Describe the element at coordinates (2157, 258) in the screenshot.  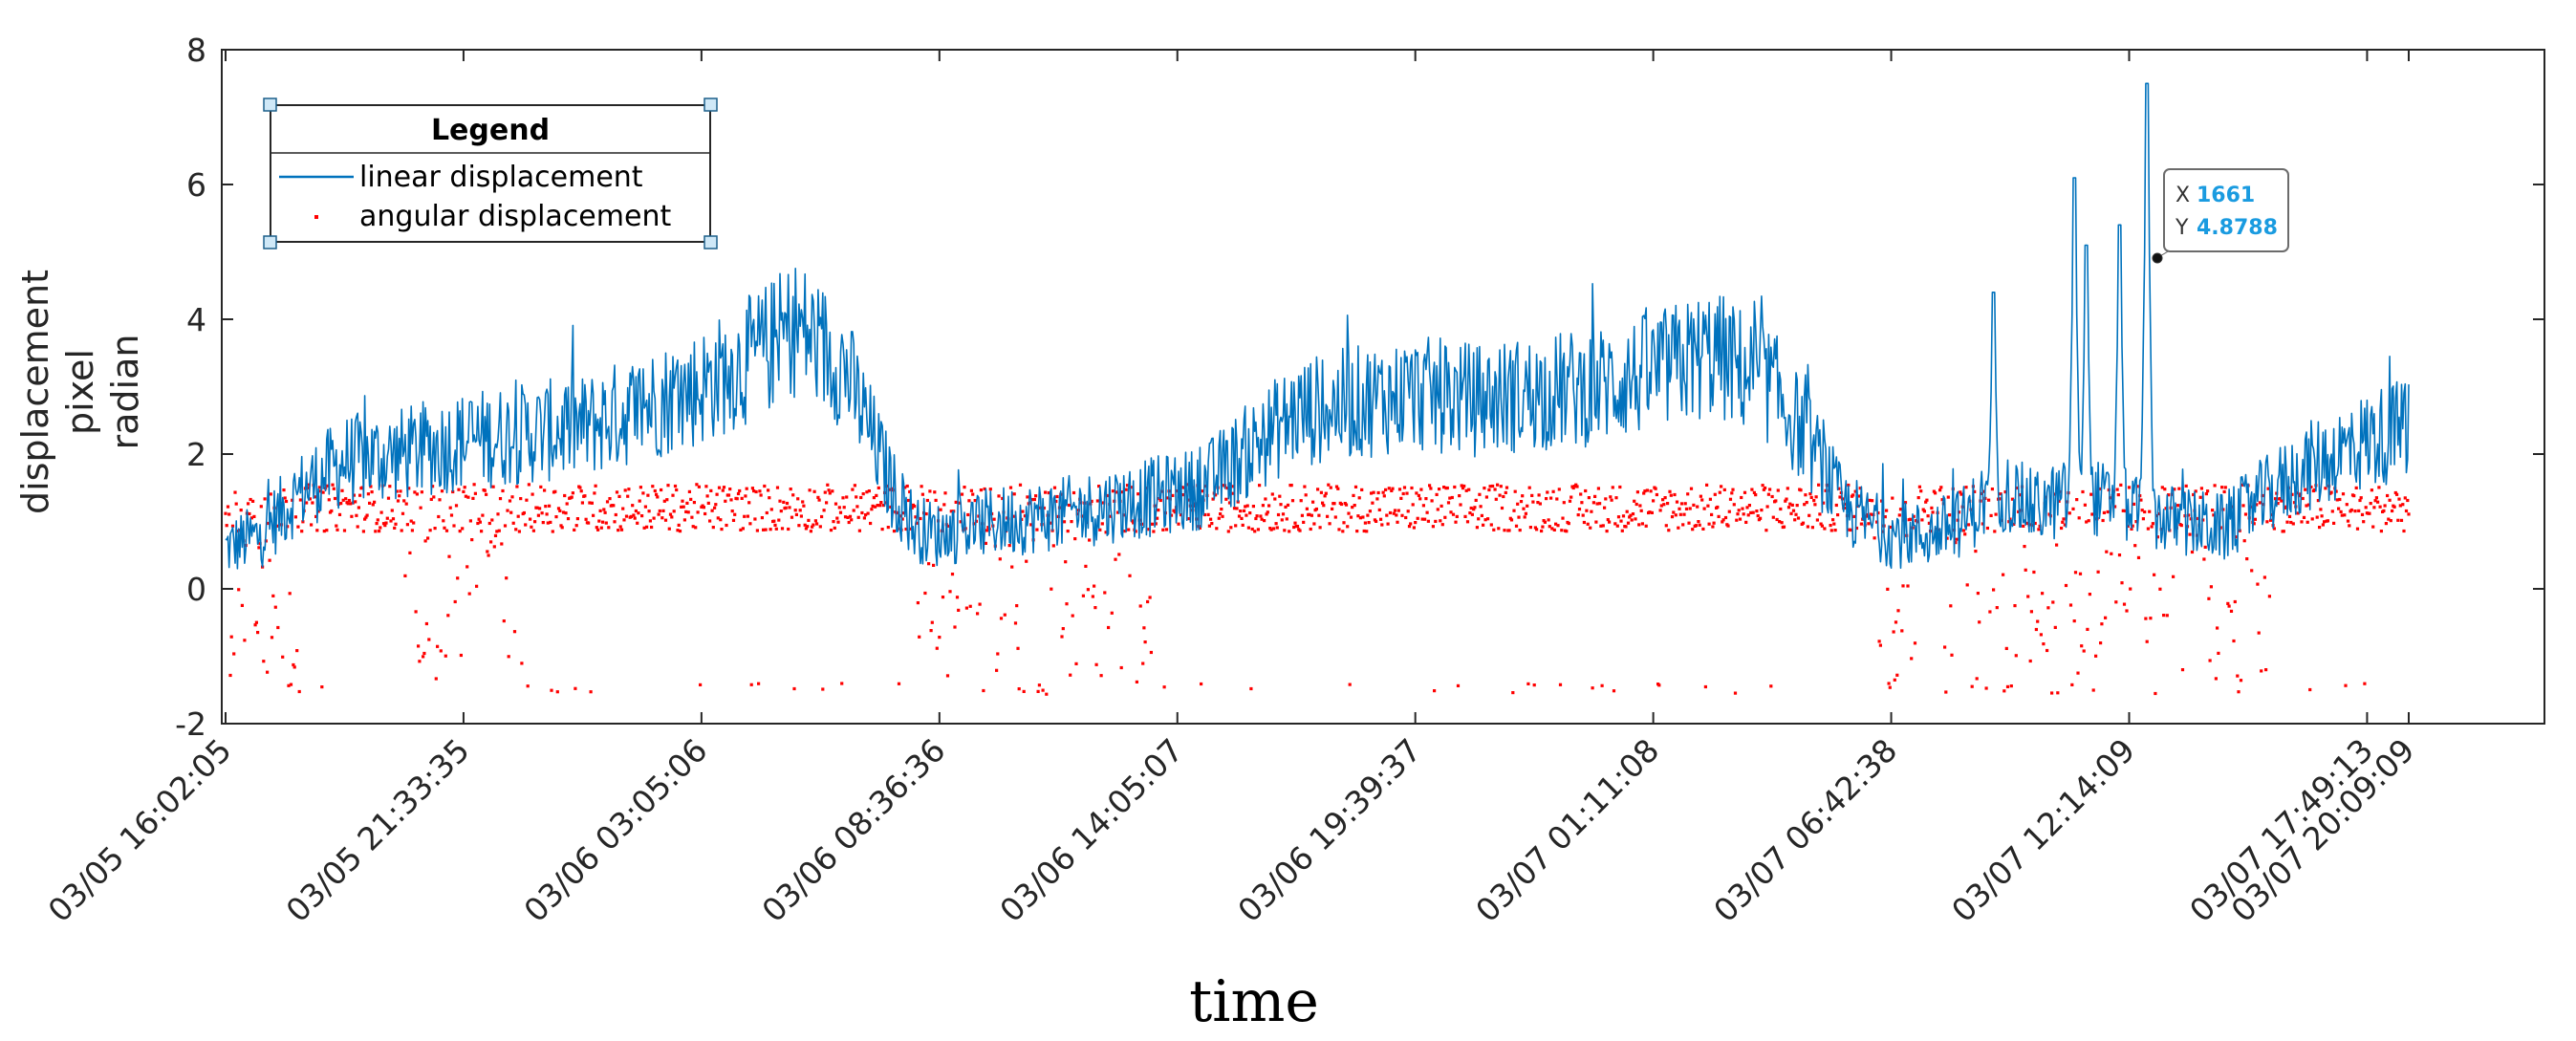
I see `datatip-marker` at that location.